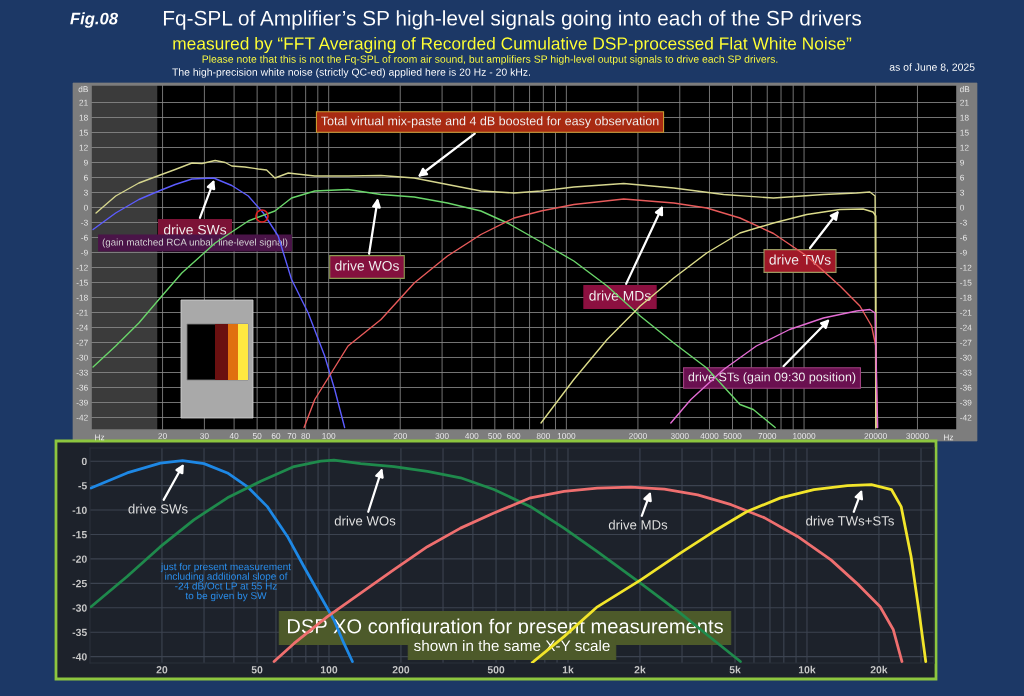 The image size is (1024, 696). Describe the element at coordinates (85, 162) in the screenshot. I see `y-tick-label: 9` at that location.